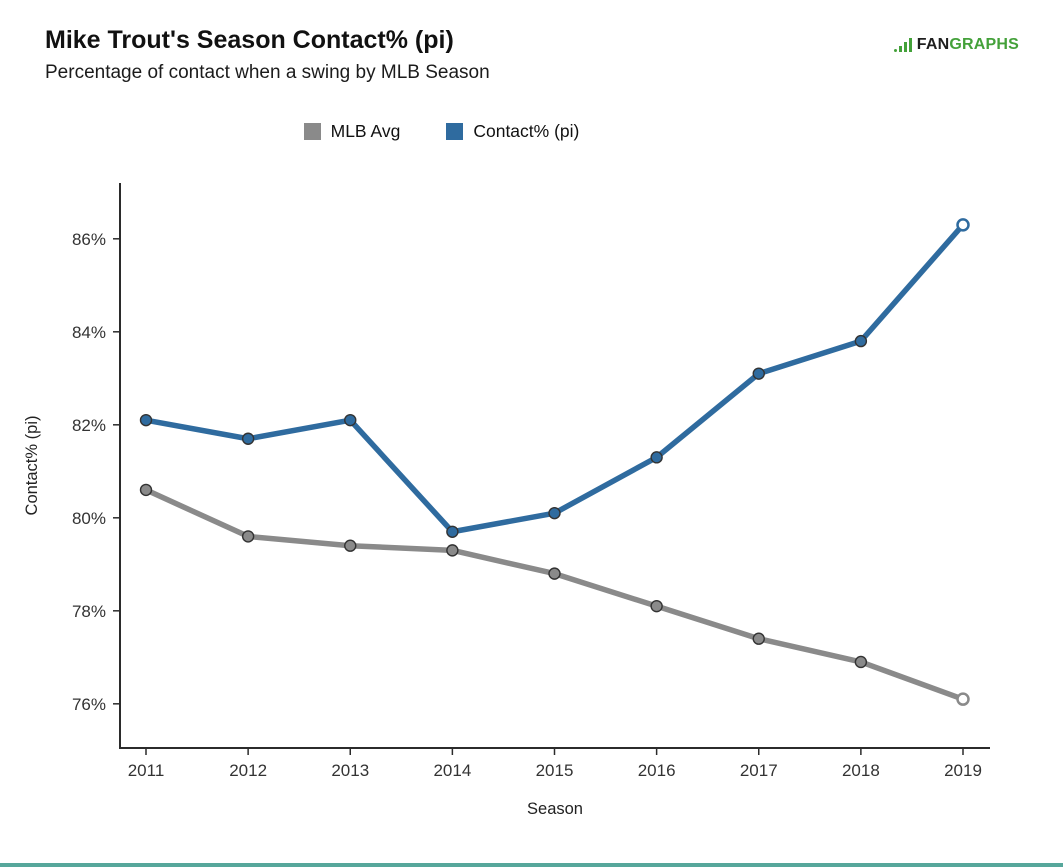 This screenshot has height=867, width=1063. Describe the element at coordinates (452, 770) in the screenshot. I see `x-tick-label: 2014` at that location.